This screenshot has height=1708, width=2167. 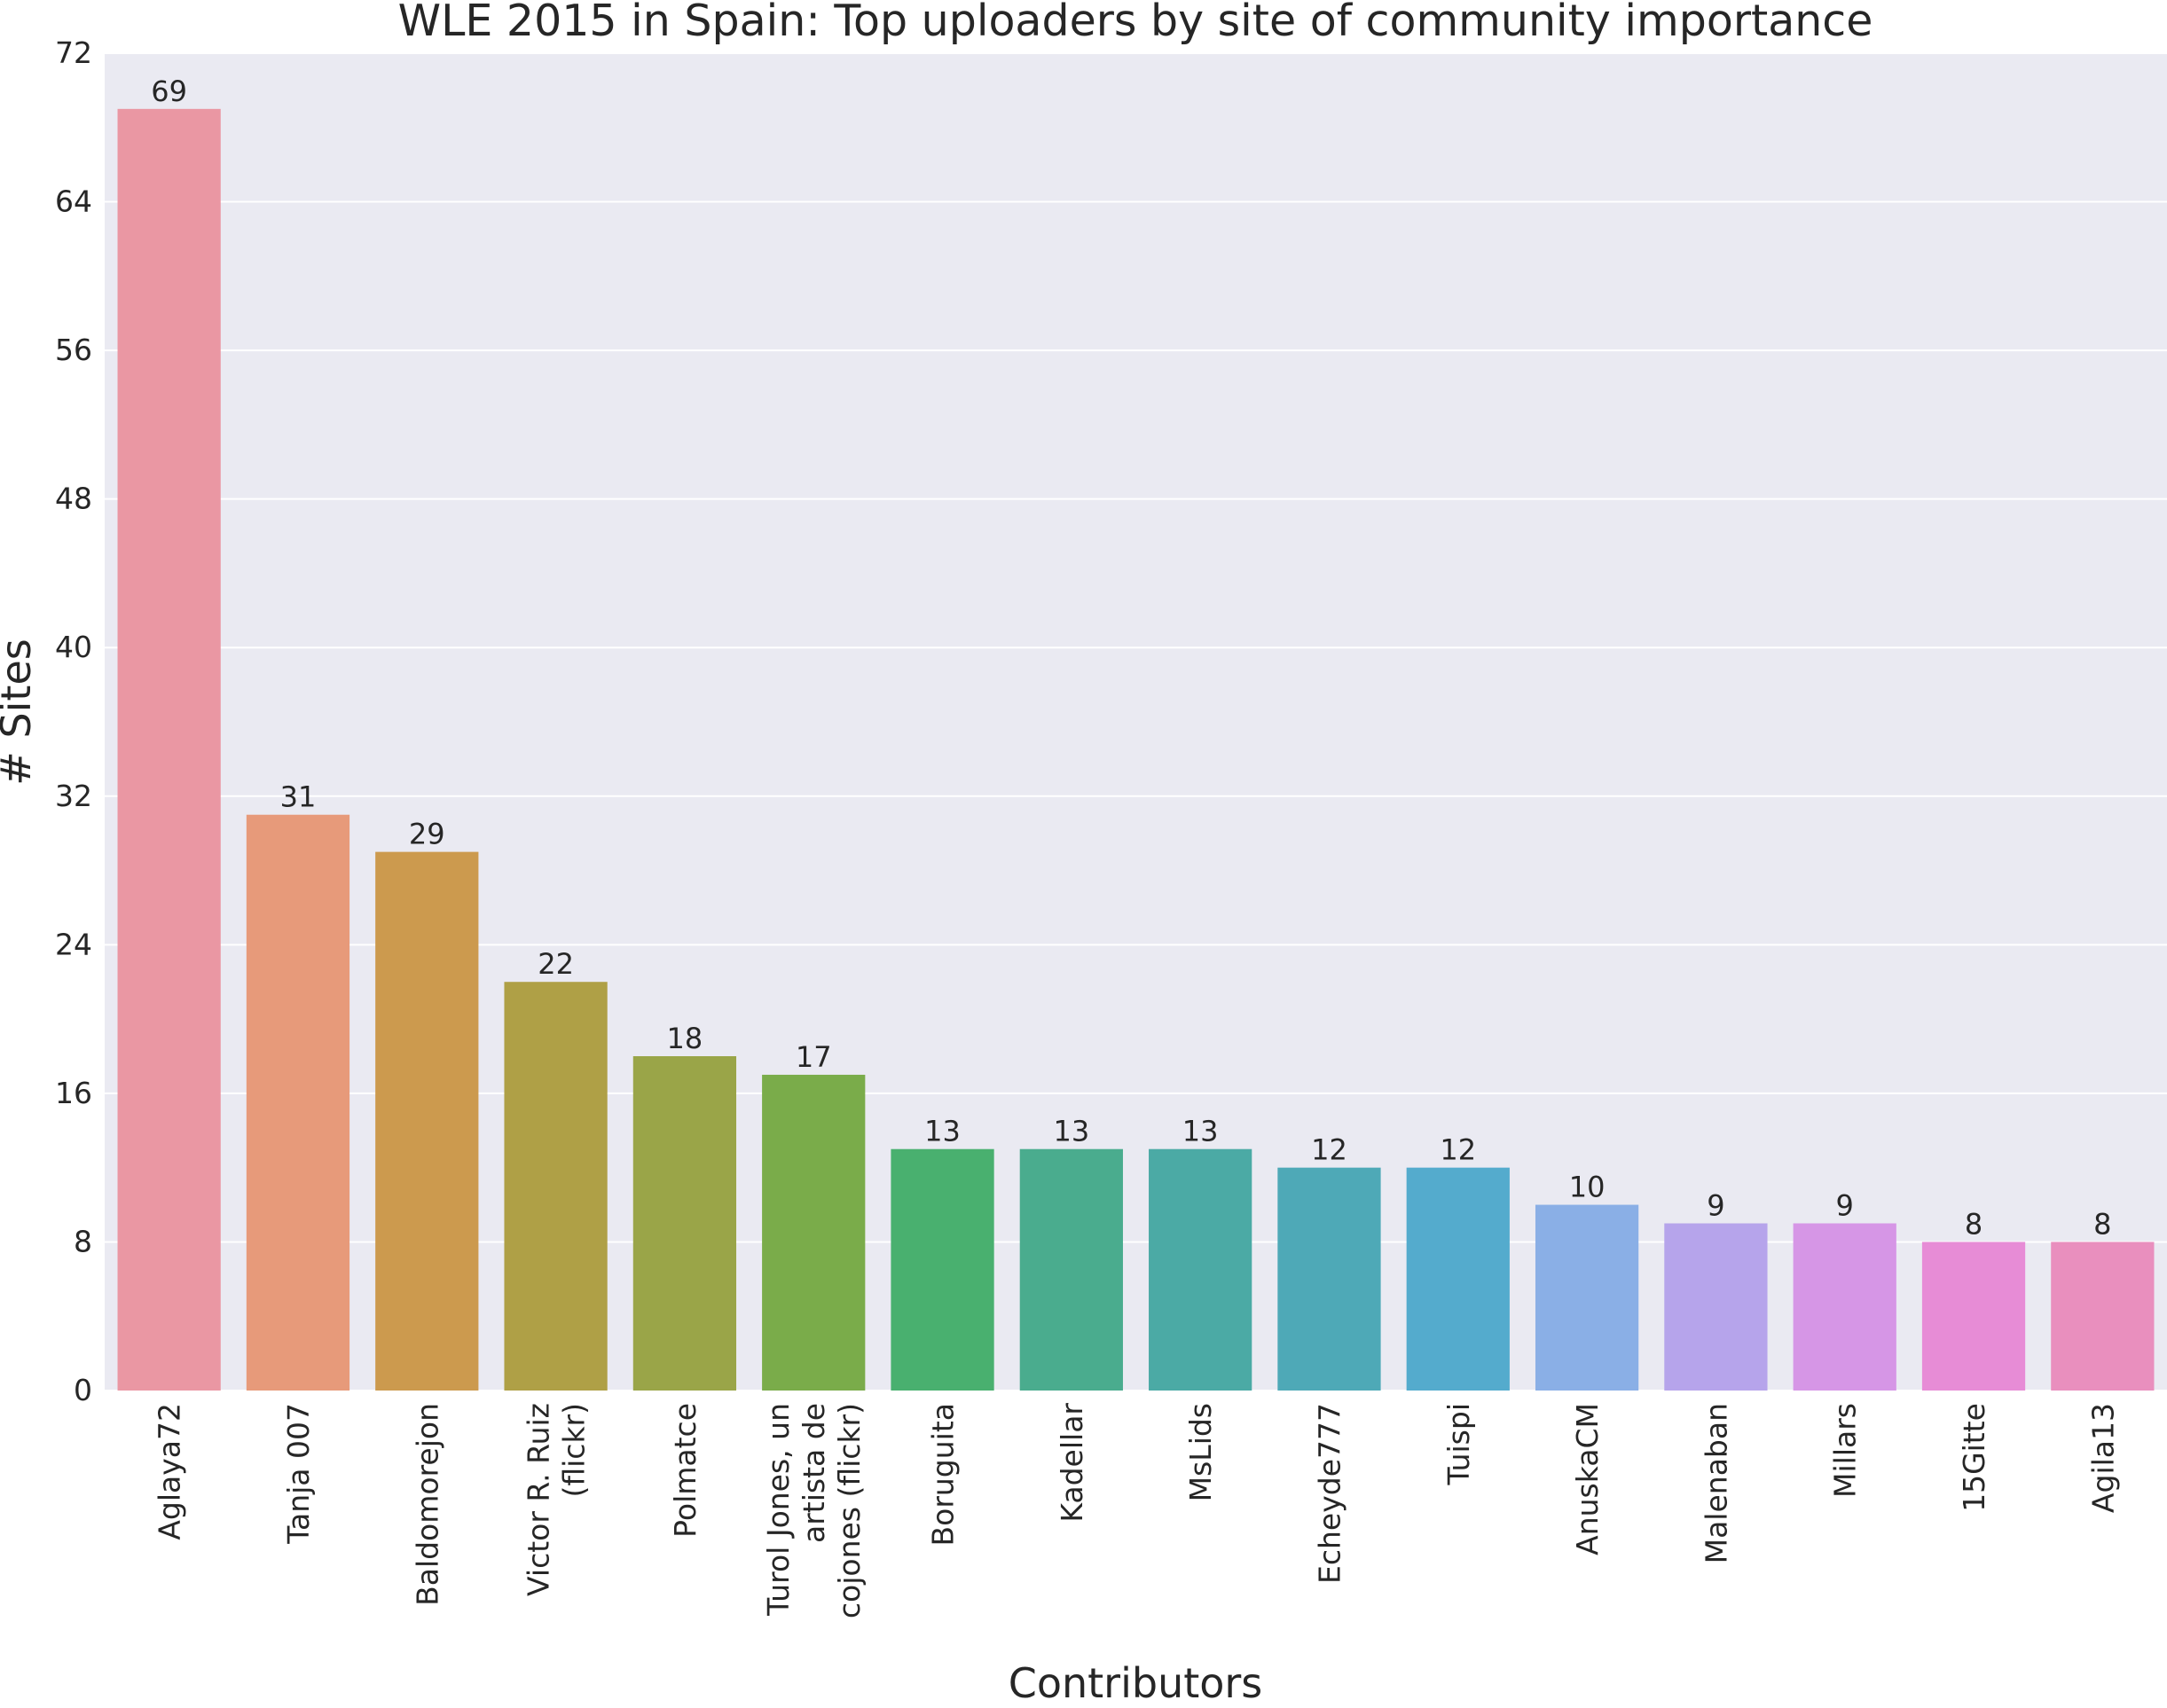 I want to click on x-tick-label: Aglaya72, so click(x=170, y=1471).